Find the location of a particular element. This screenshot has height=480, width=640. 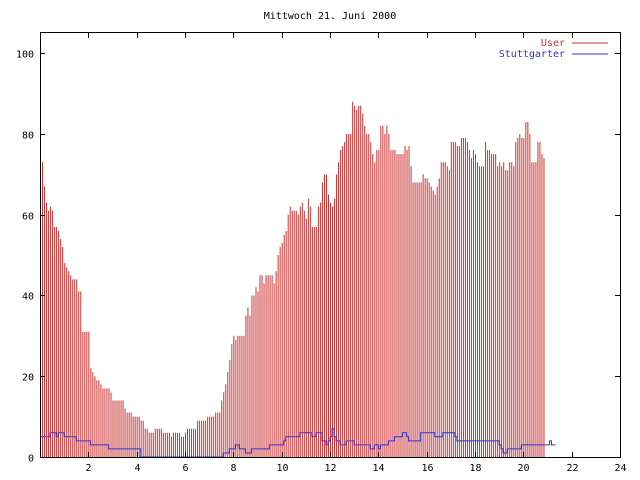

y-tick-label: 80 is located at coordinates (28, 136).